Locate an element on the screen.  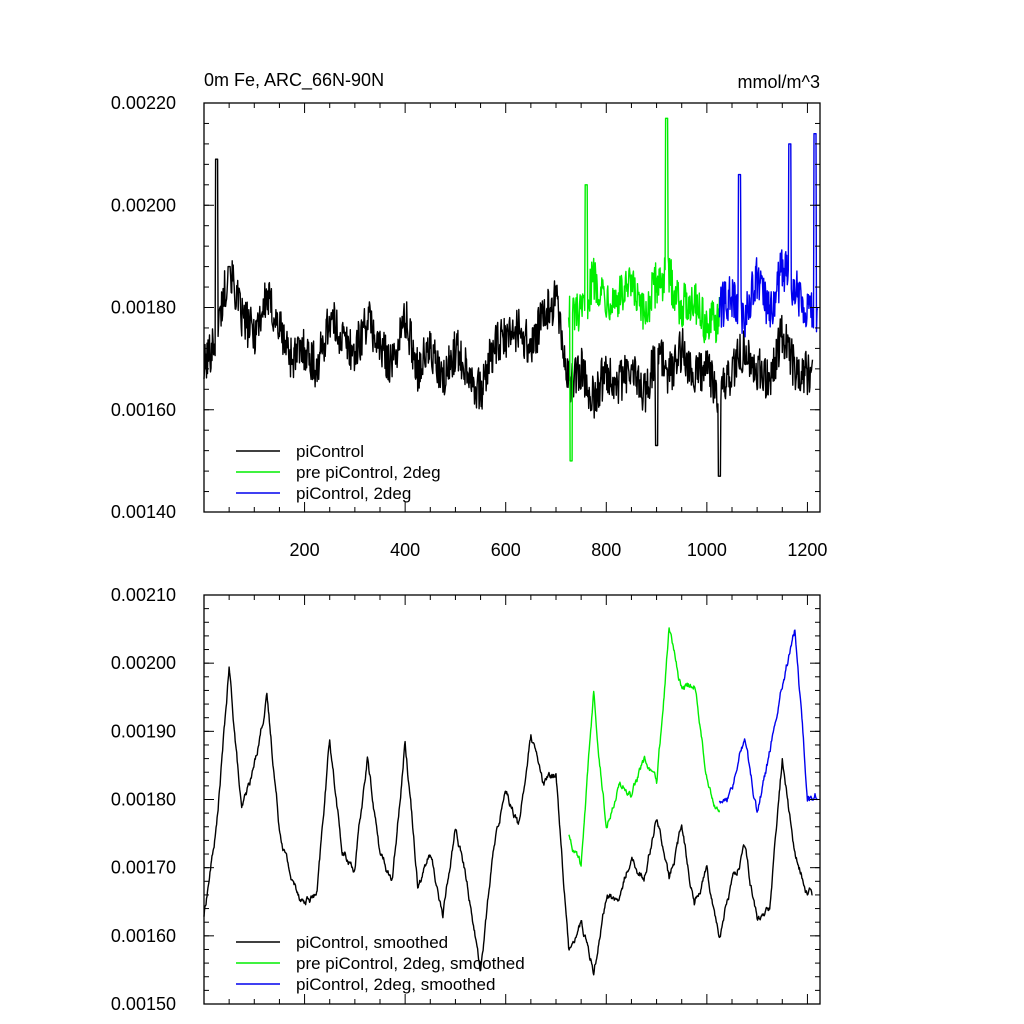
y-tick-label: 0.00210 is located at coordinates (143, 595).